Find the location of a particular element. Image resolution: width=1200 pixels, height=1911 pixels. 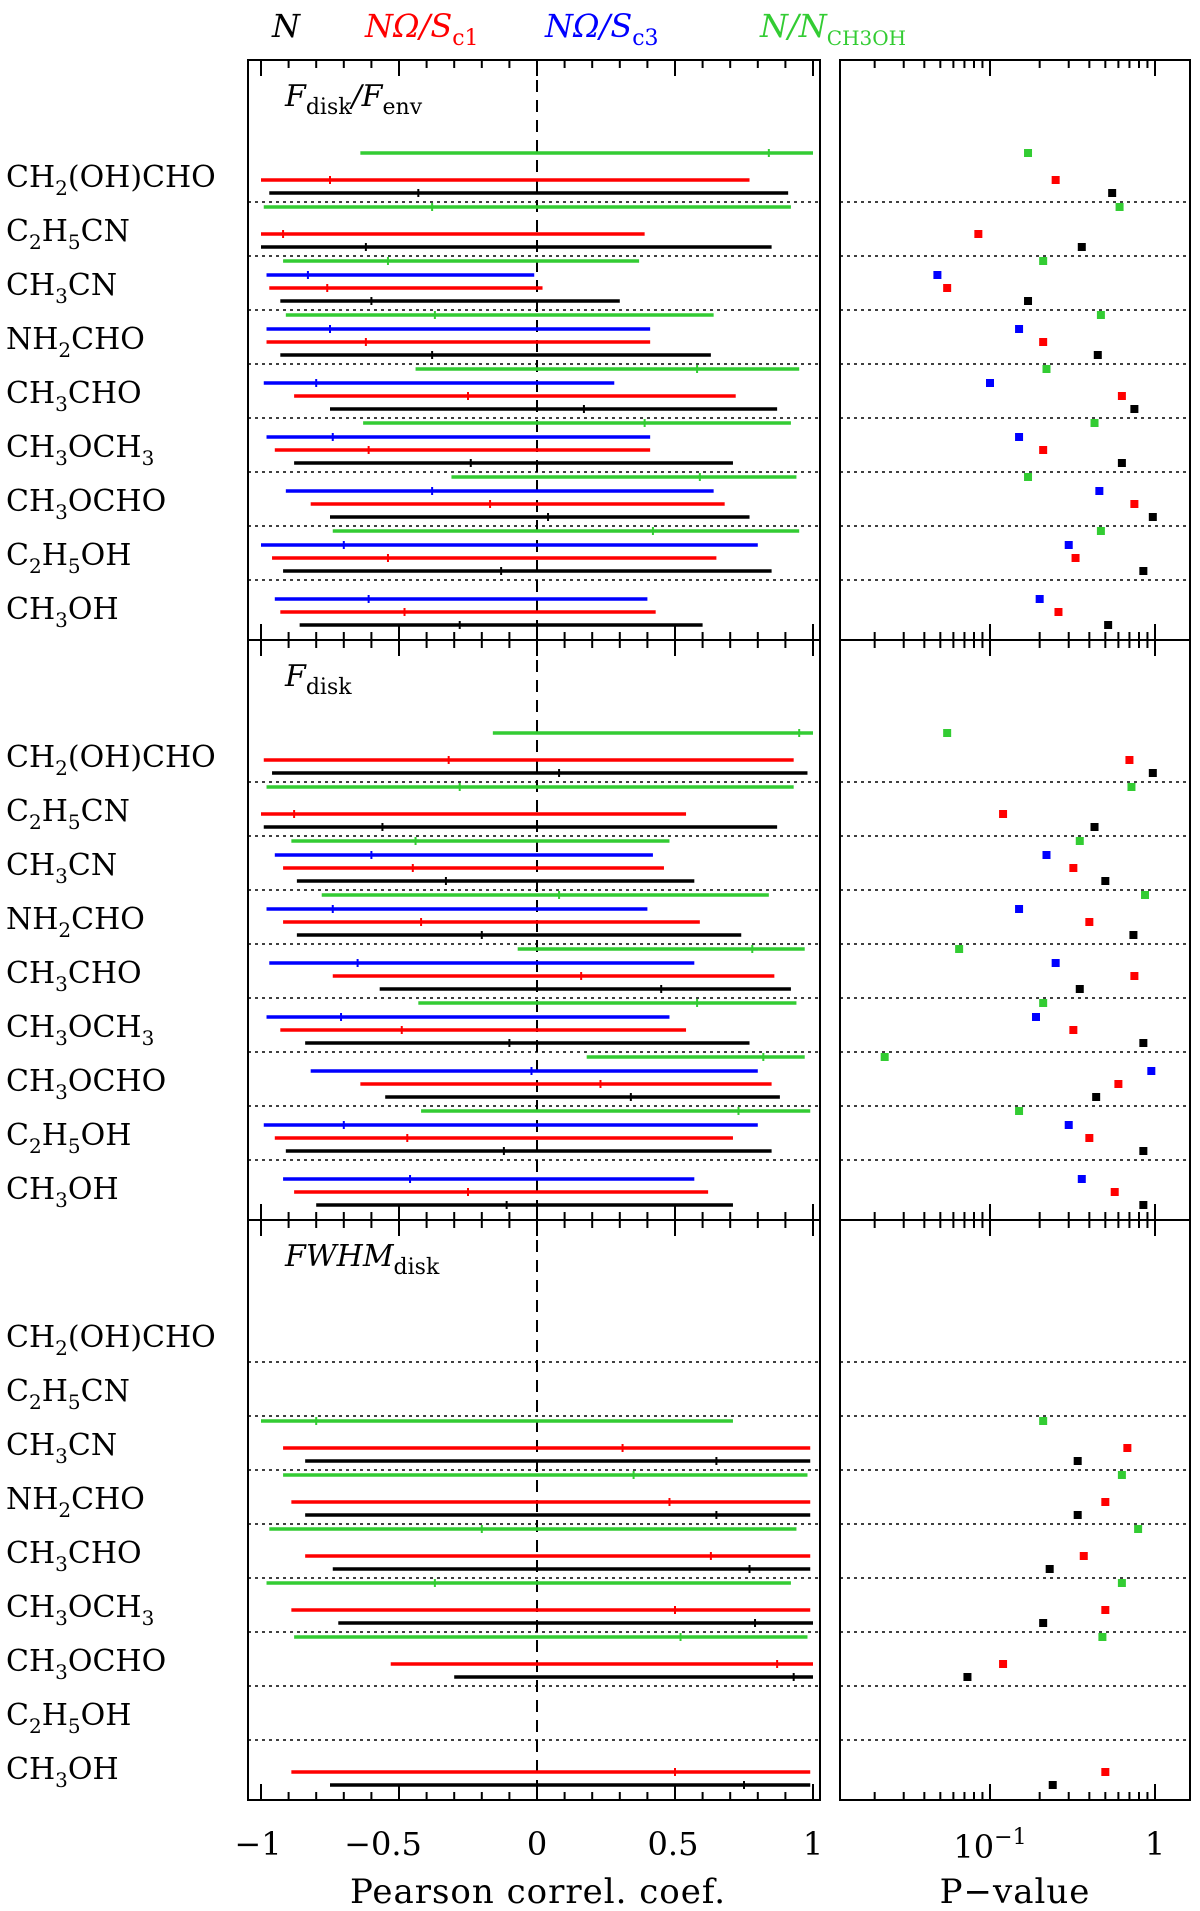

molecule-label-text: OCH is located at coordinates (105, 1607).